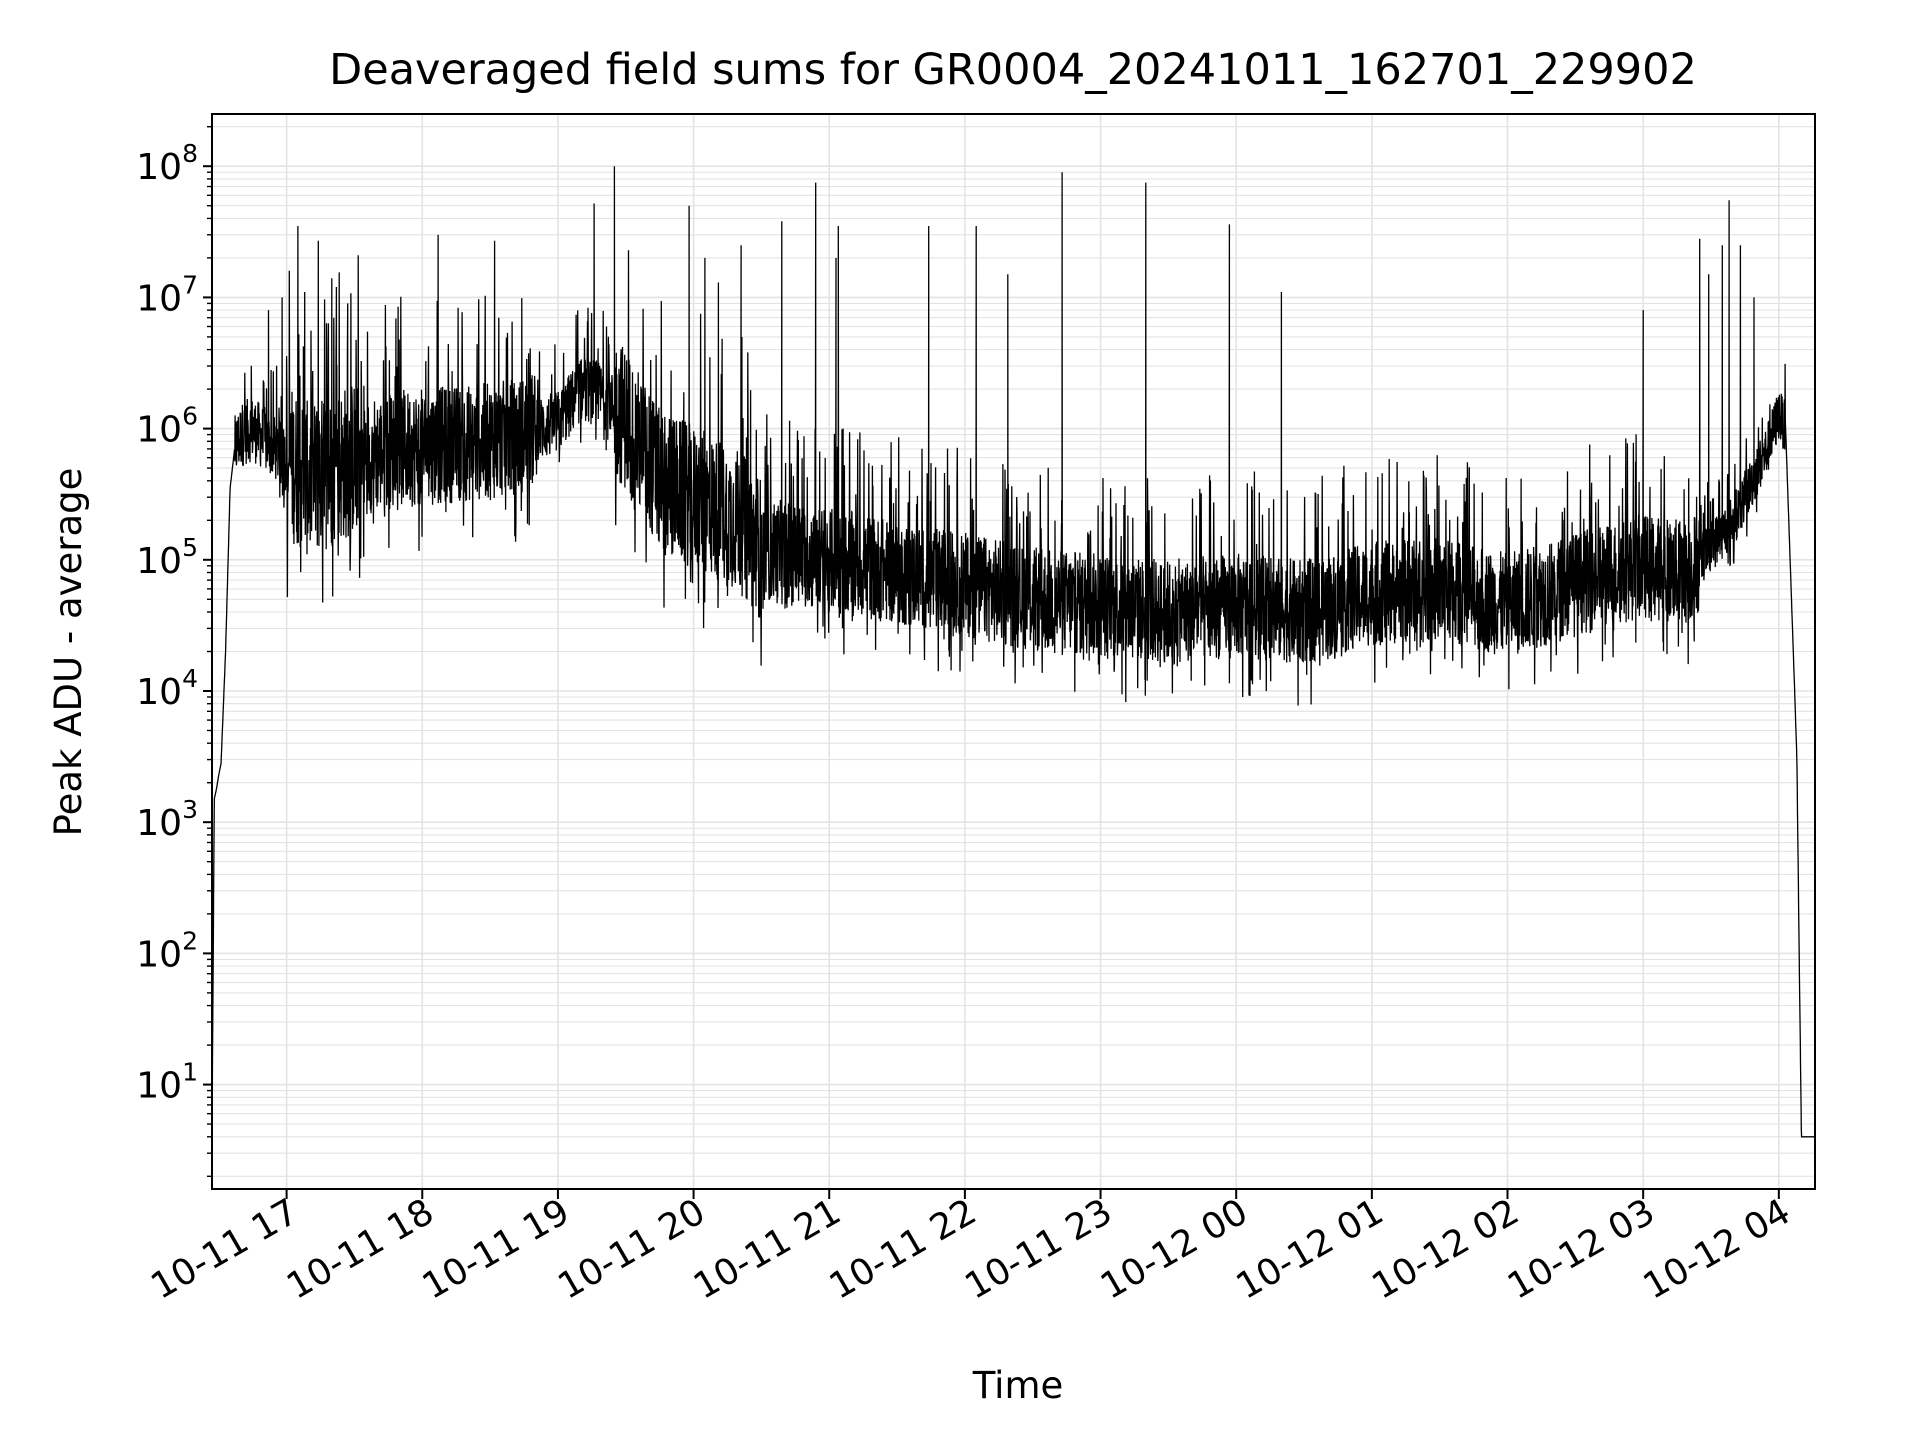  I want to click on y-tick-exponent: 3, so click(190, 809).